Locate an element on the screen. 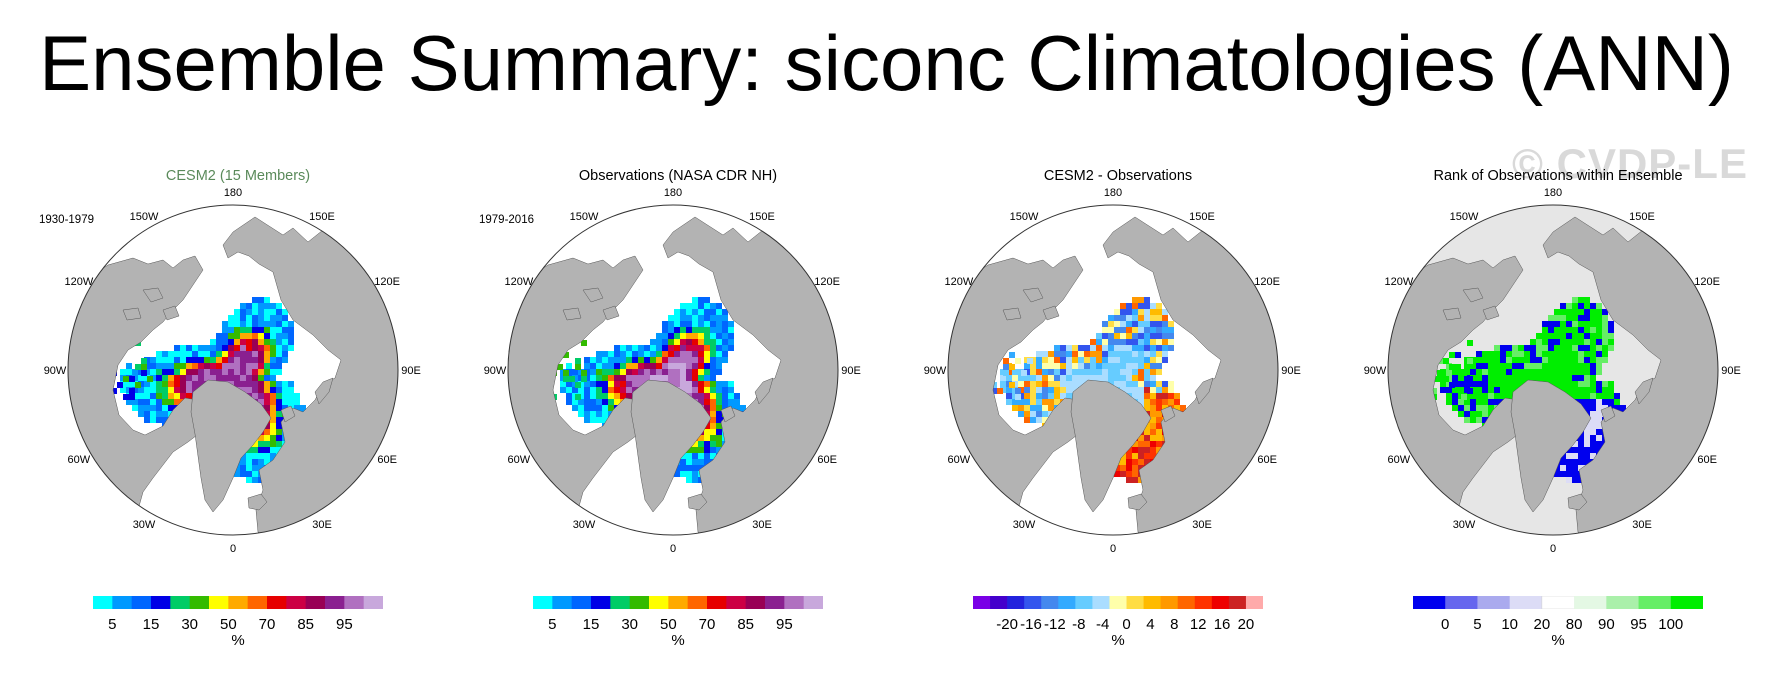  longitude-label: 60E is located at coordinates (1707, 460).